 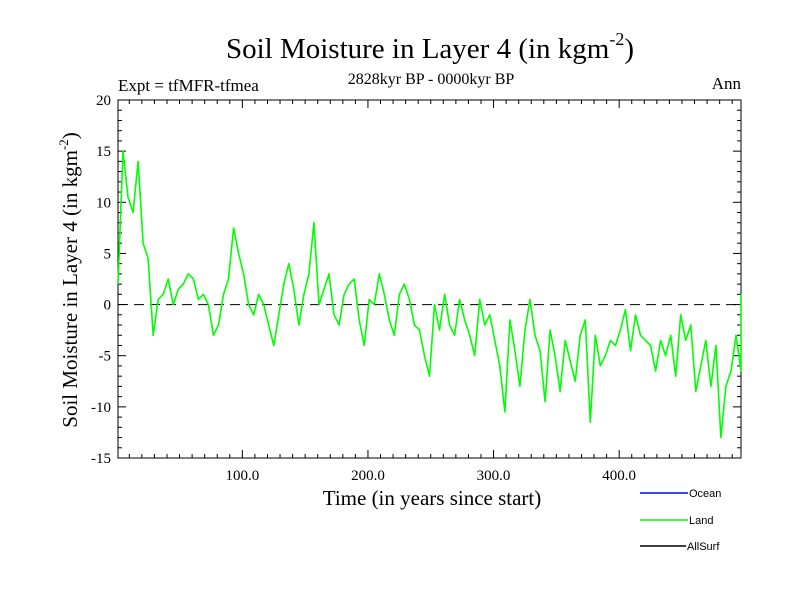 I want to click on title-main: Soil Moisture in Layer 4 (in kgm, so click(x=418, y=49).